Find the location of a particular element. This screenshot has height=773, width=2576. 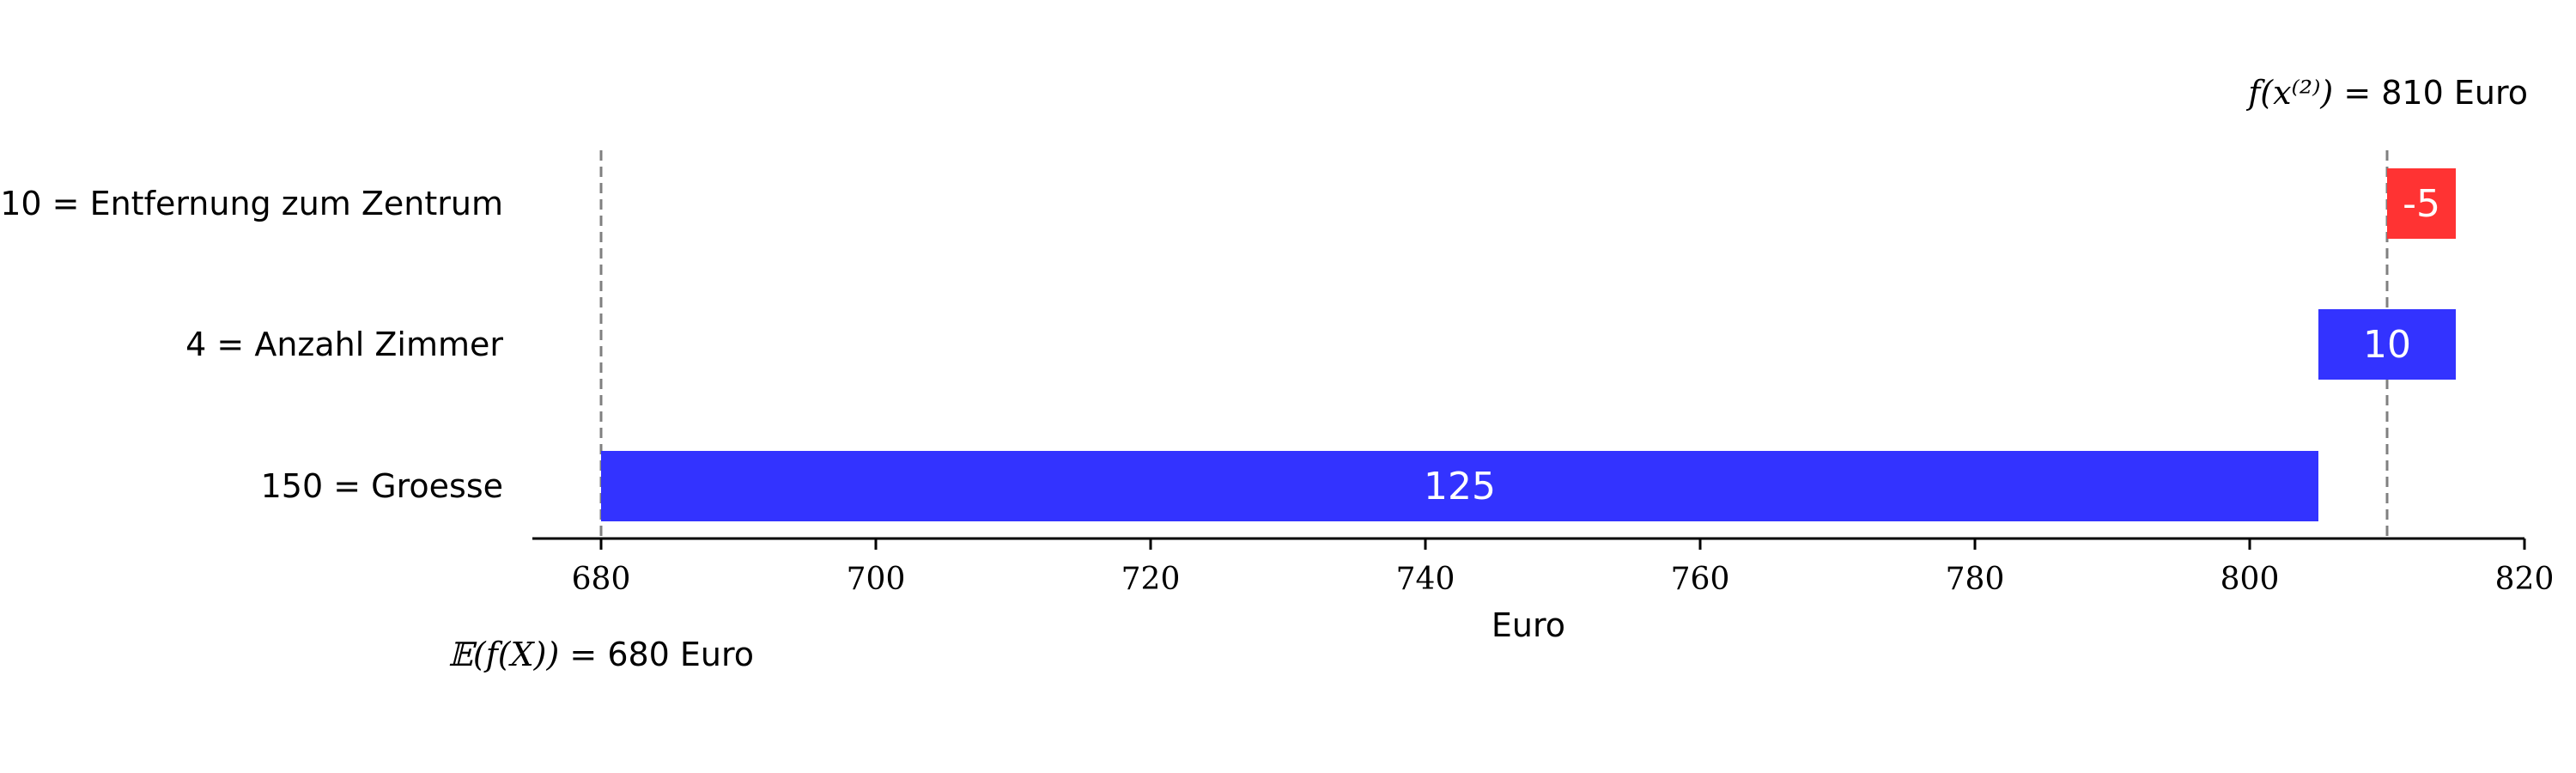

x-tick-label-5: 780 is located at coordinates (1975, 579).